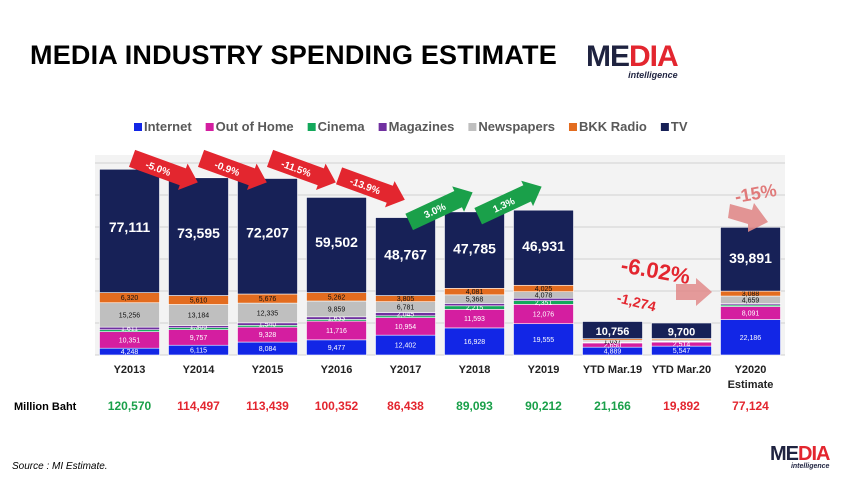  I want to click on data-label: 2,351, so click(544, 303).